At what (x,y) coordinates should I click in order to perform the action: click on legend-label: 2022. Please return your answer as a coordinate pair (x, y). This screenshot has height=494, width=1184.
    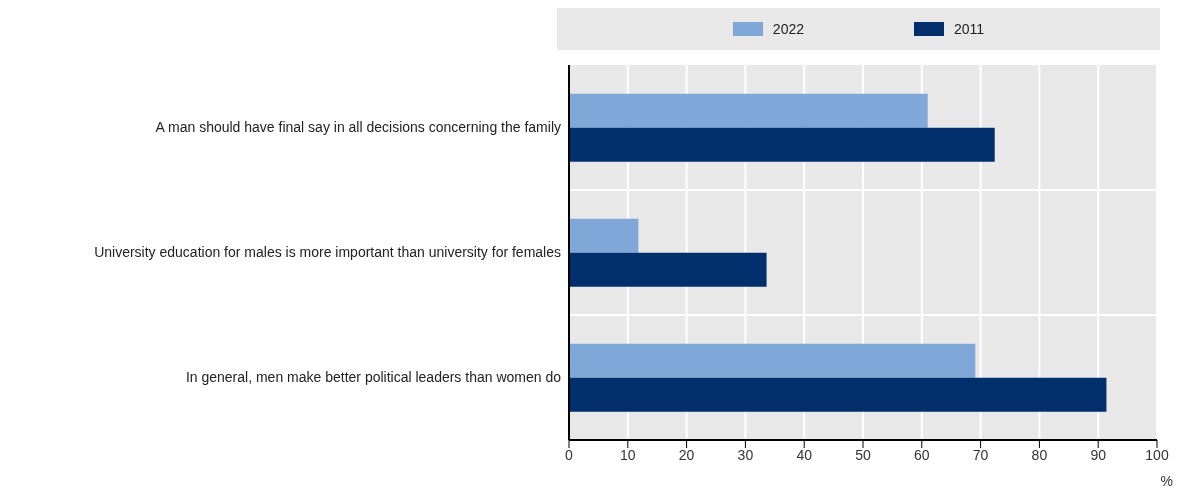
    Looking at the image, I should click on (788, 29).